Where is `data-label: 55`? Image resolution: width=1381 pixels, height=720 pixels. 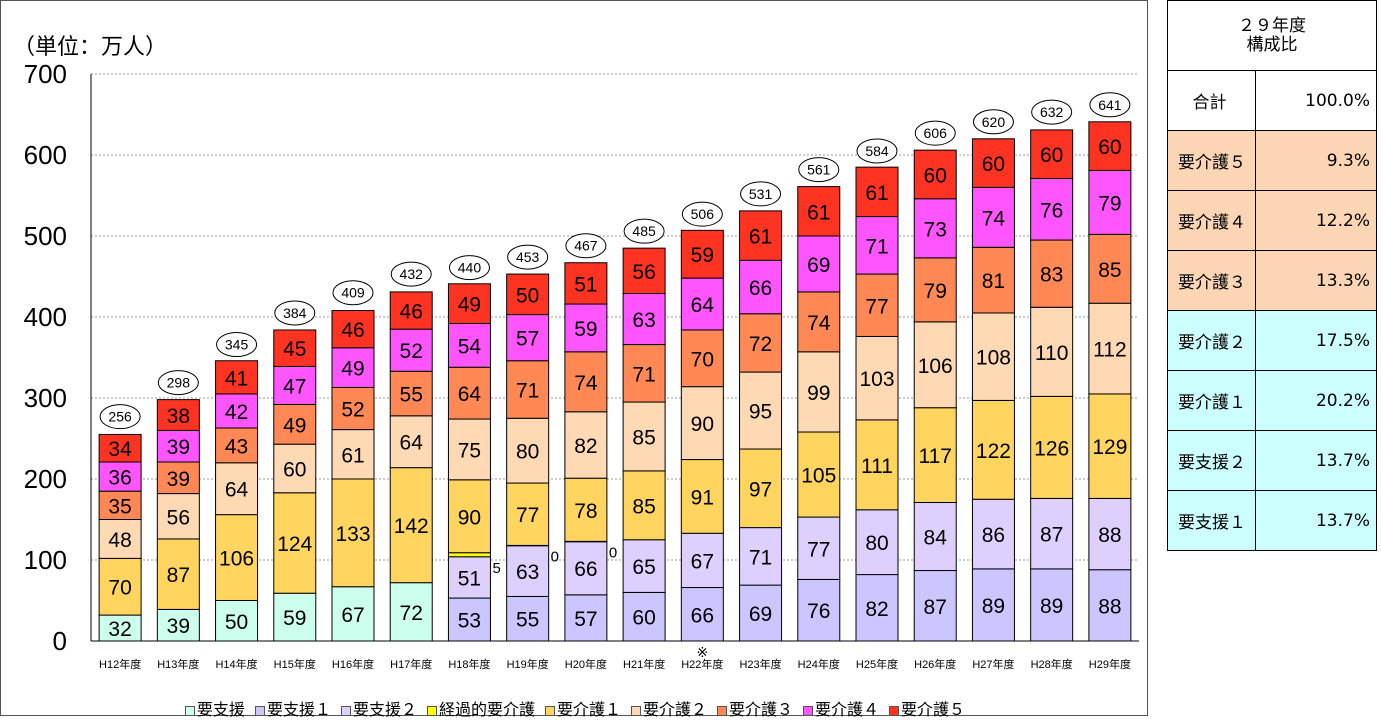
data-label: 55 is located at coordinates (527, 620).